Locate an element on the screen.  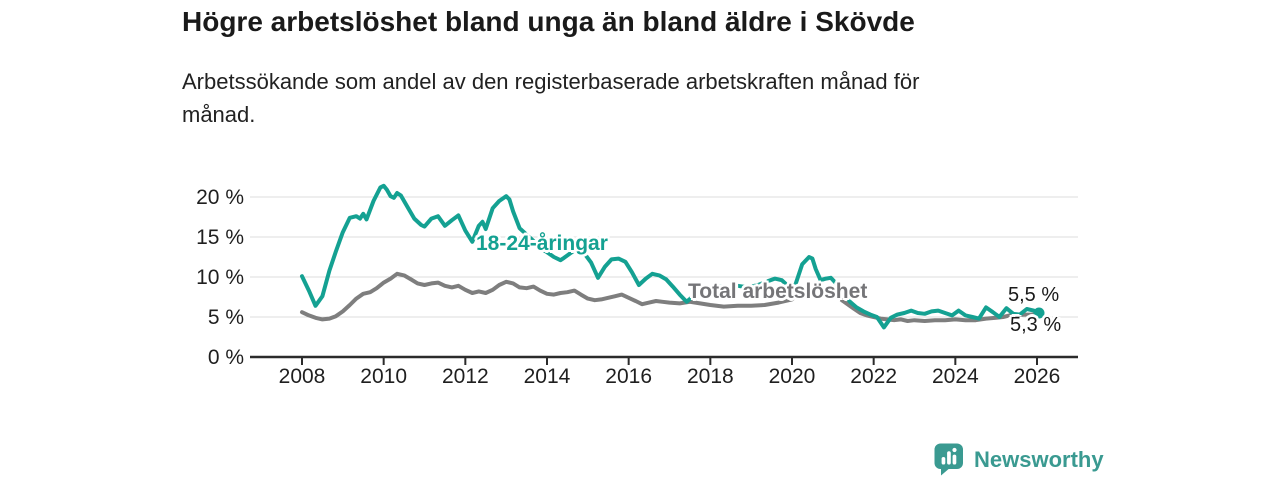
y-tick-label: 15 % is located at coordinates (220, 237).